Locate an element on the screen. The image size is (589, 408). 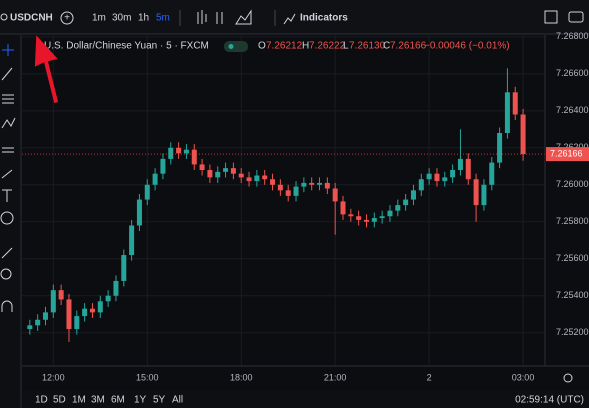
settings-icon is located at coordinates (568, 378).